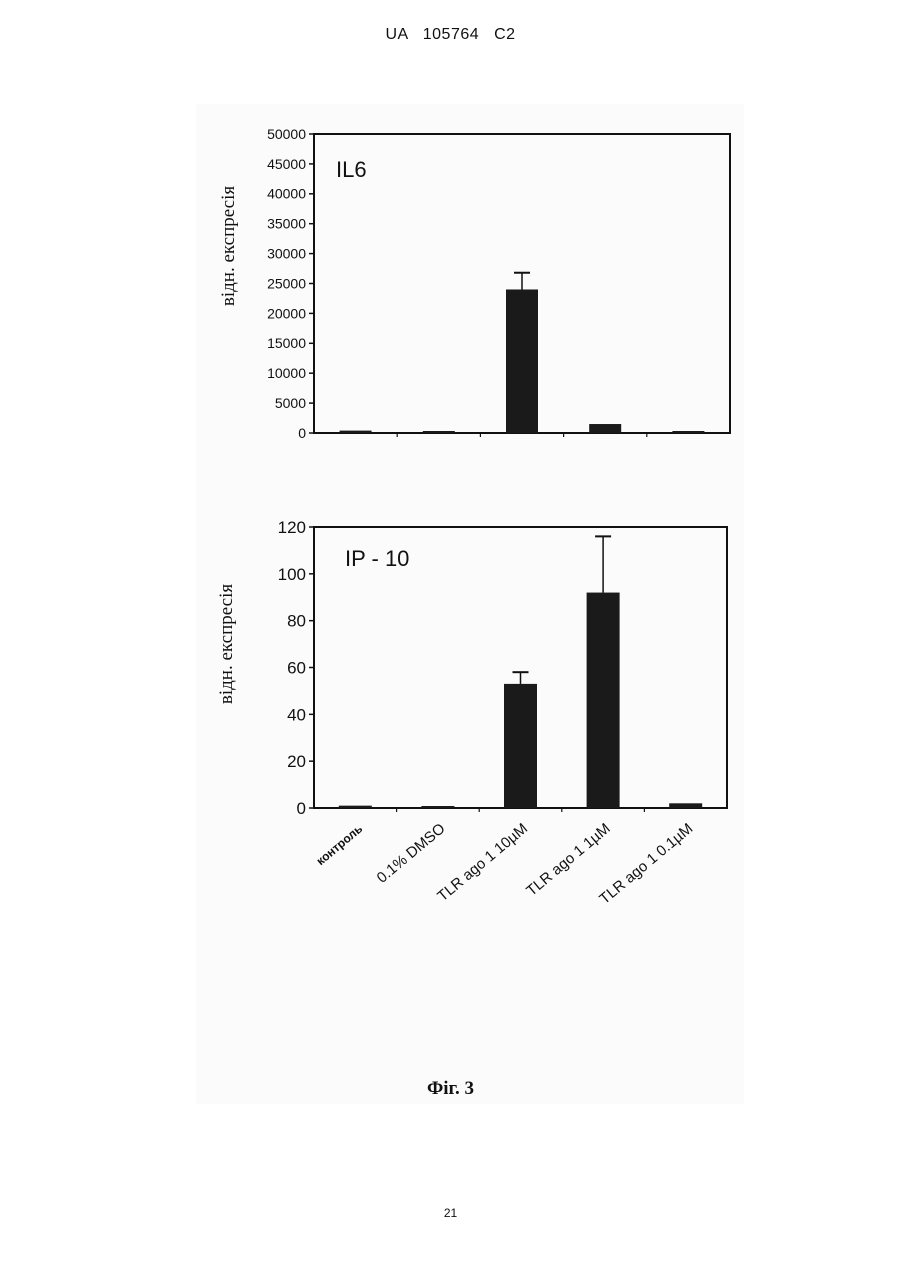 This screenshot has height=1273, width=901. Describe the element at coordinates (292, 574) in the screenshot. I see `ip10-y-tick-label: 100` at that location.